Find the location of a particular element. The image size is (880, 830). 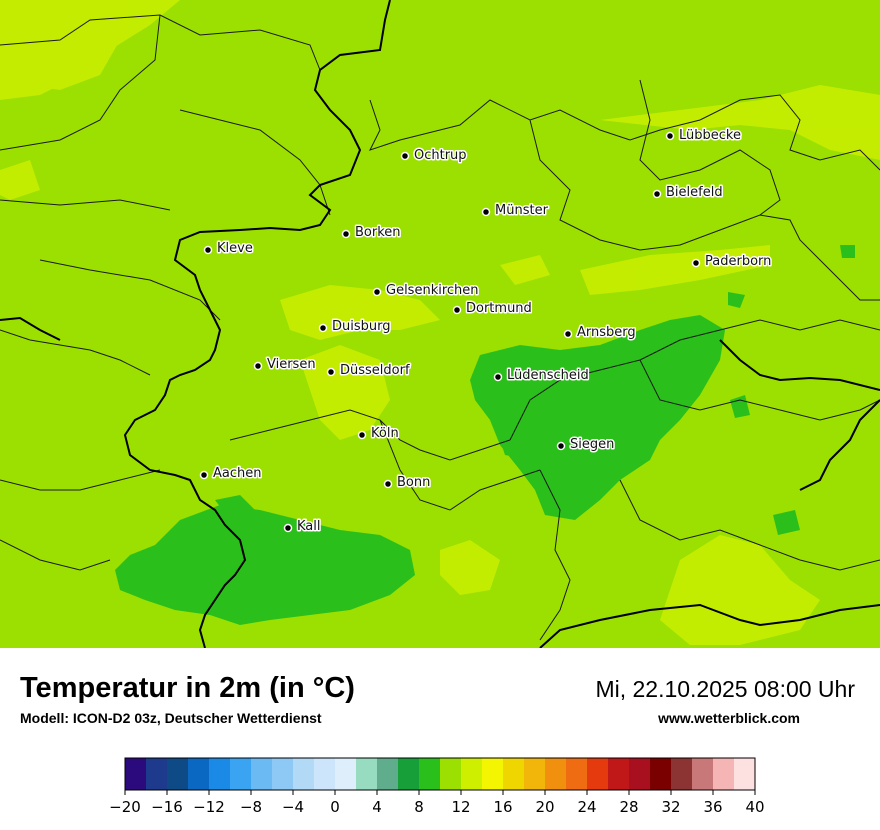

colorbar-tick-label: 4 is located at coordinates (377, 807).